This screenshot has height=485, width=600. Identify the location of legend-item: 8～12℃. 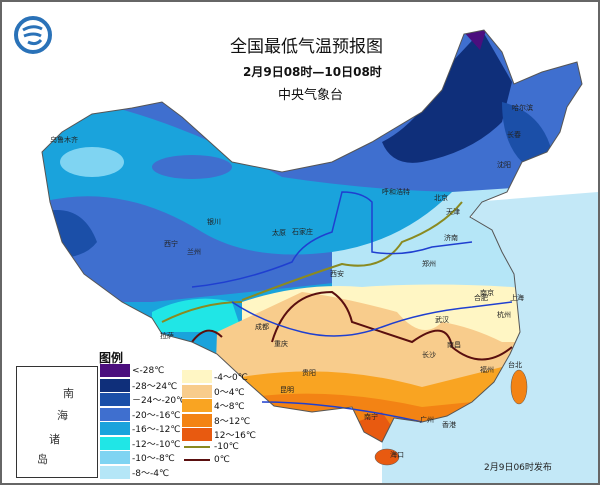
(216, 420).